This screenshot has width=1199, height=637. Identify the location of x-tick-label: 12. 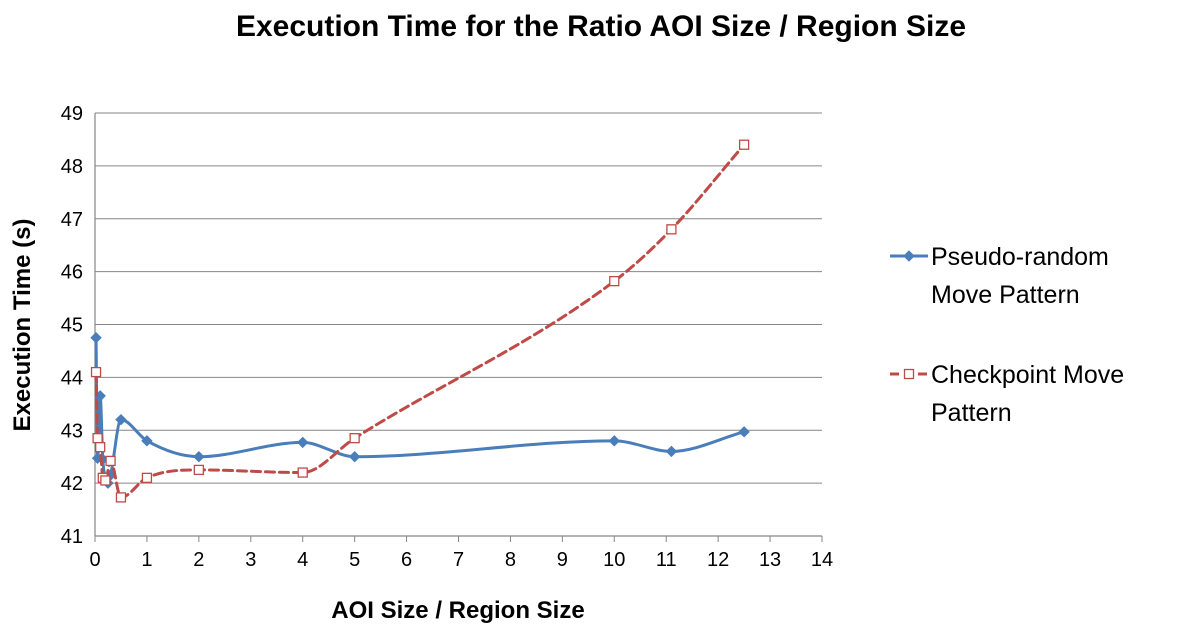
(718, 560).